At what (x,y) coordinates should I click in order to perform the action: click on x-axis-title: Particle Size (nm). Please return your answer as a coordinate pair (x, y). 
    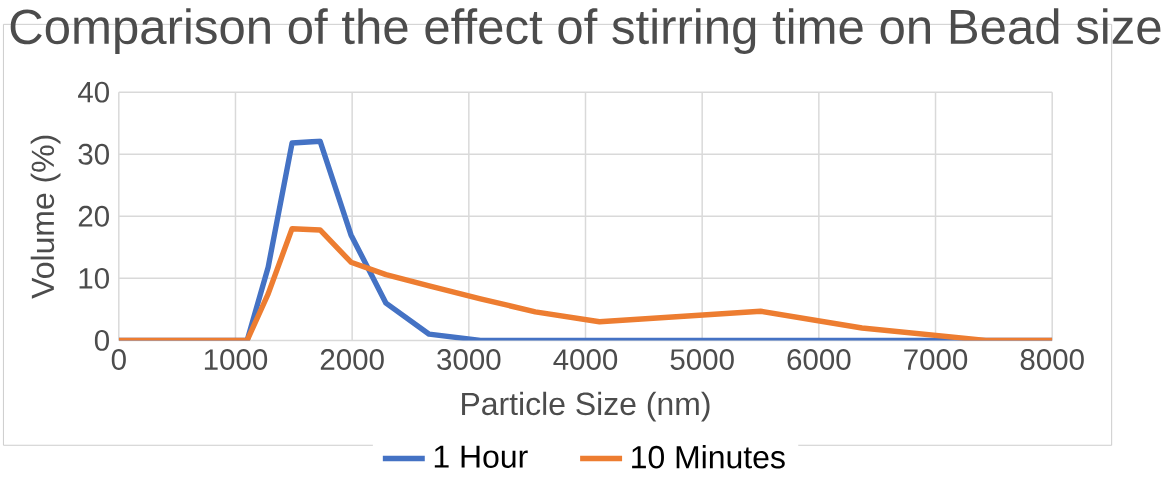
    Looking at the image, I should click on (586, 406).